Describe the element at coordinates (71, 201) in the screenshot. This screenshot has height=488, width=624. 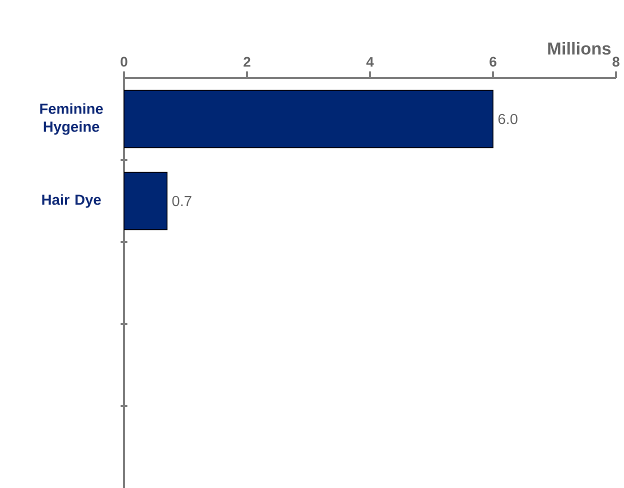
I see `y-tick-label: Hair Dye` at that location.